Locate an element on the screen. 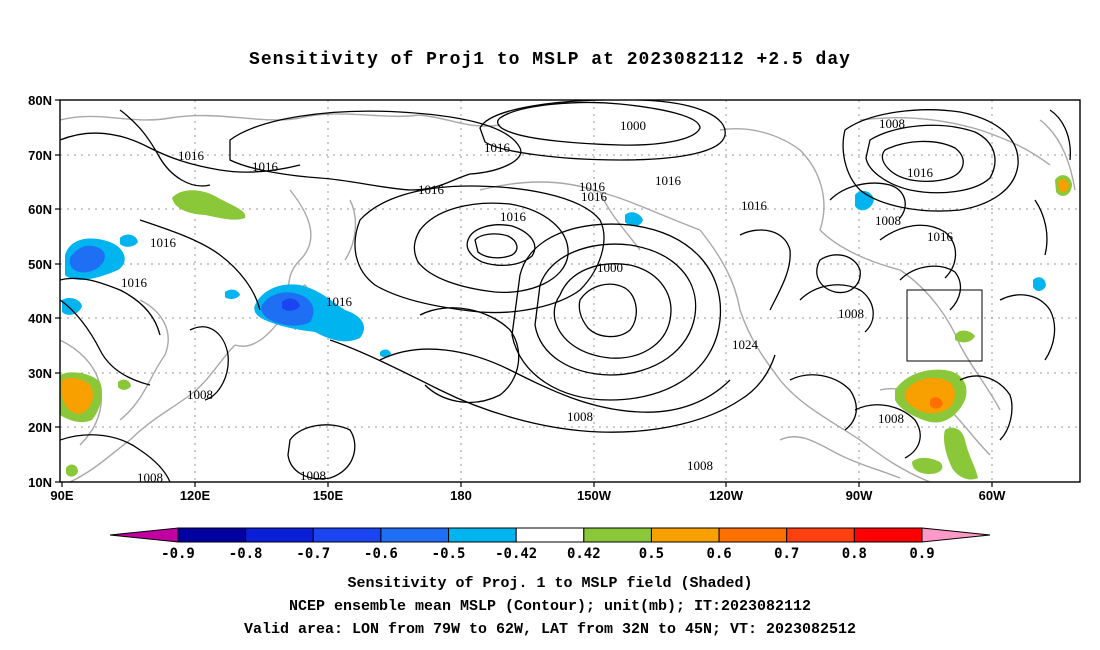 This screenshot has width=1100, height=650. lon-label: 150E is located at coordinates (328, 495).